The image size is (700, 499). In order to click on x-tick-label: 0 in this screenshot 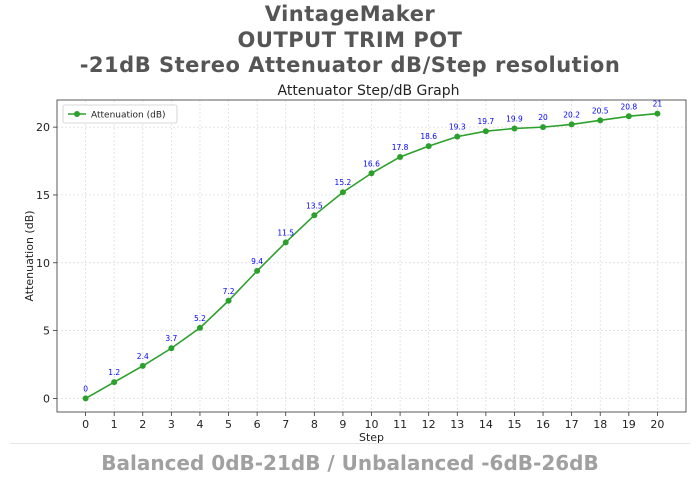, I will do `click(85, 424)`.